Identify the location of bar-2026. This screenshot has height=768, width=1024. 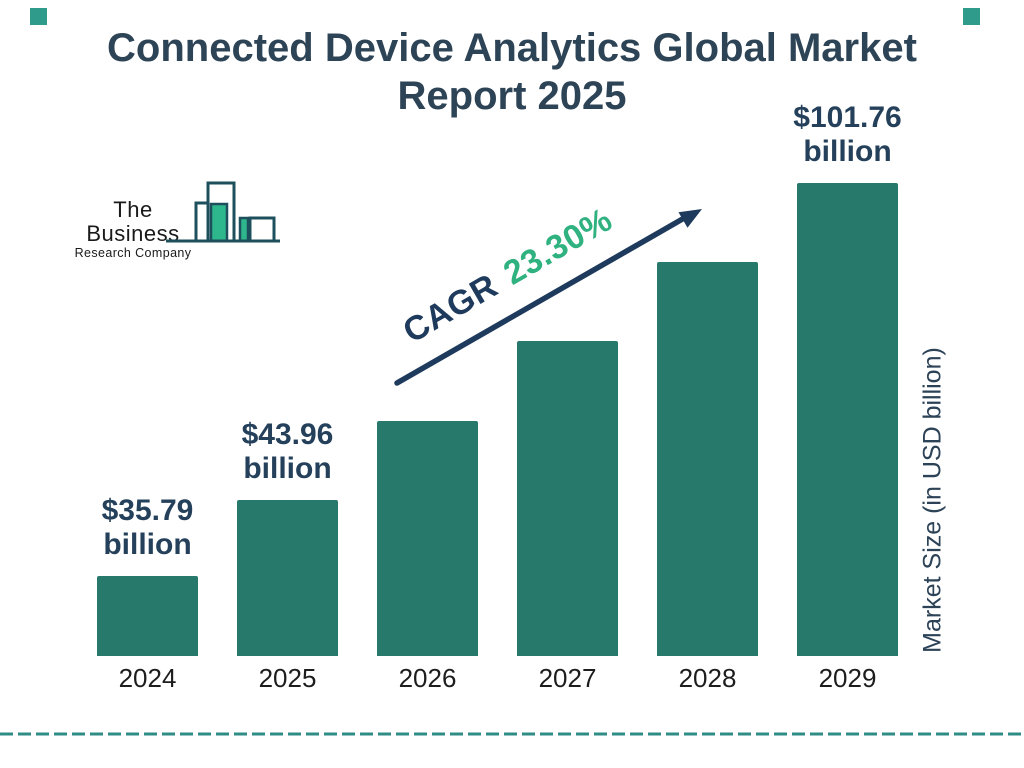
(427, 538).